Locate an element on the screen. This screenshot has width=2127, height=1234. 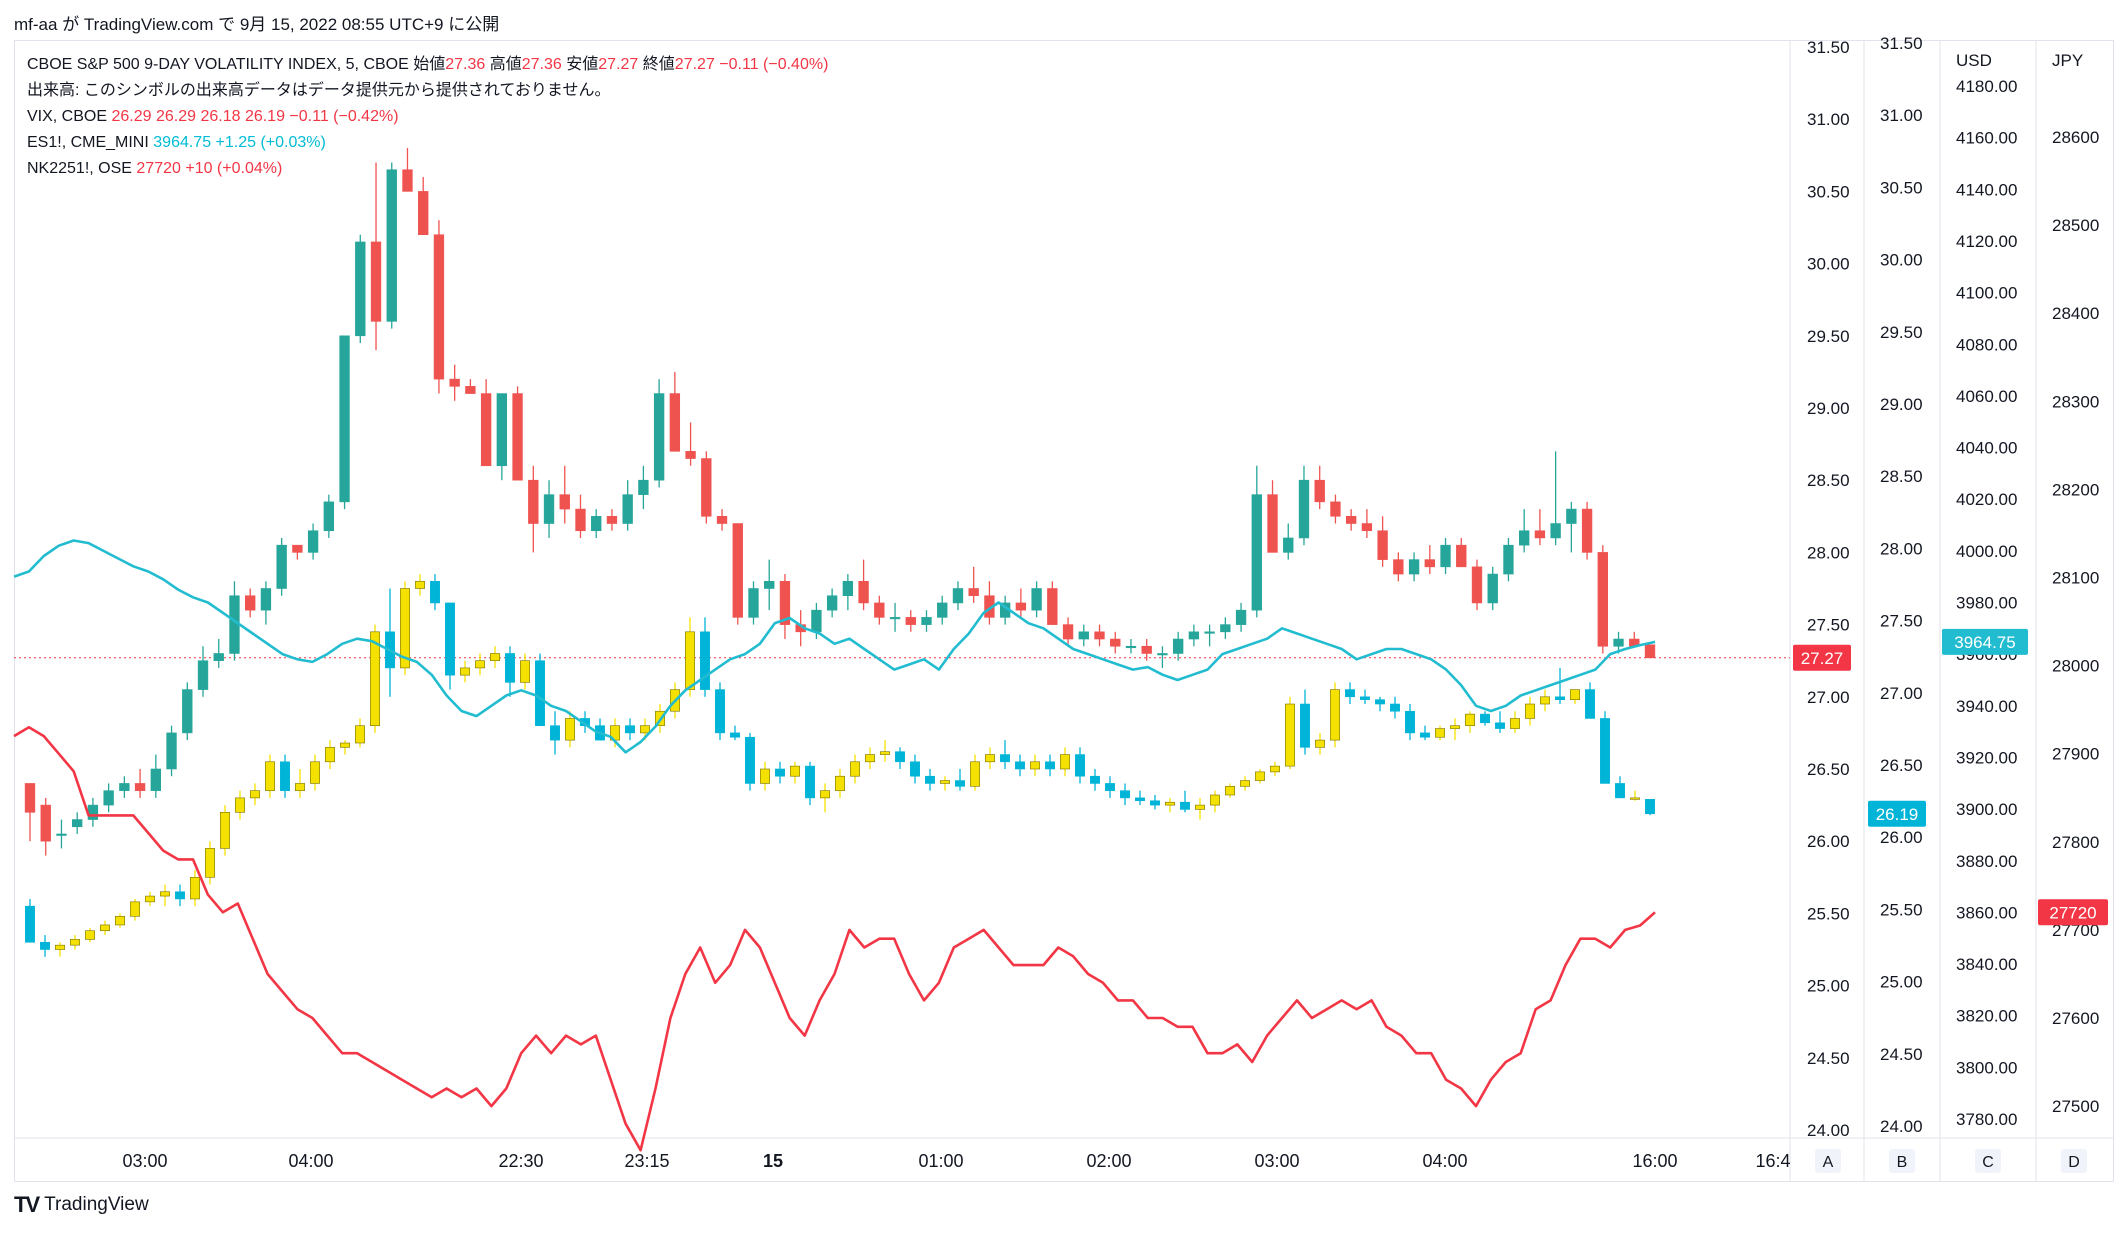
author: mf-aa is located at coordinates (36, 24).